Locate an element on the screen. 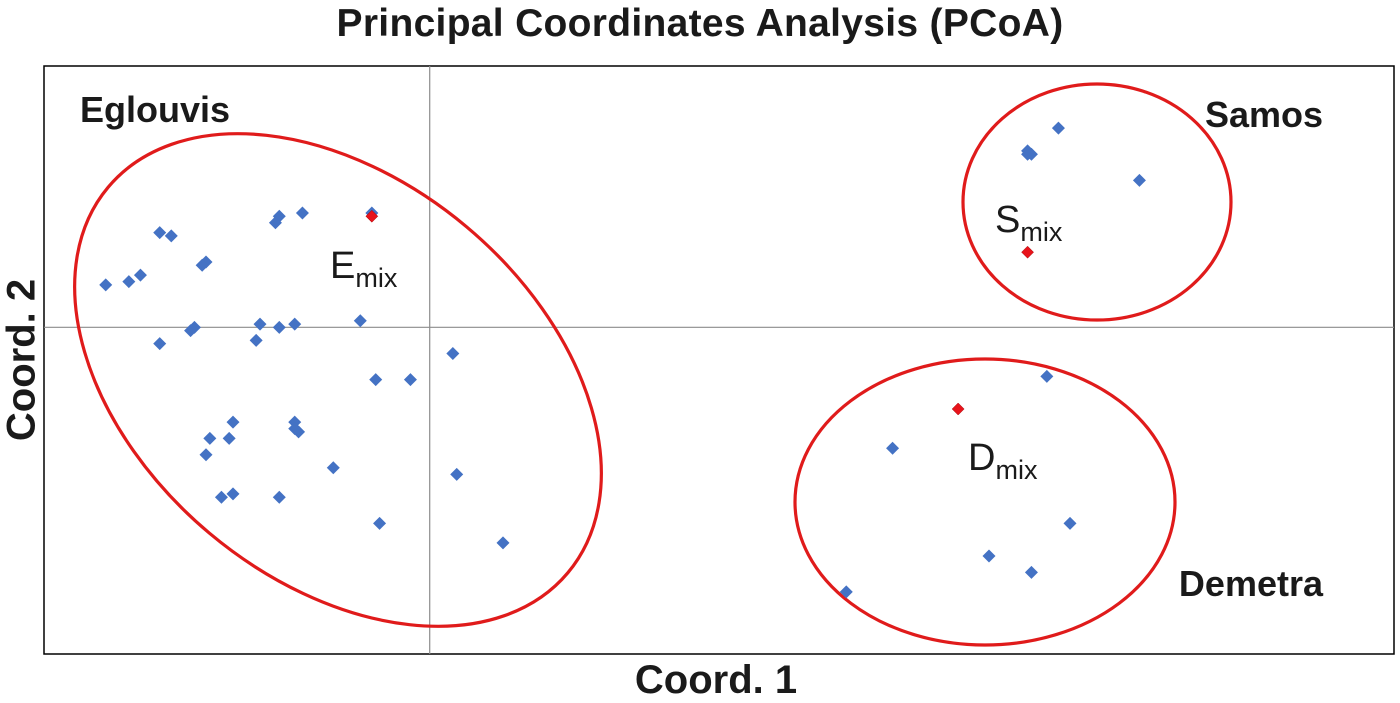 The width and height of the screenshot is (1400, 703). eglouvis-mix-point is located at coordinates (372, 216).